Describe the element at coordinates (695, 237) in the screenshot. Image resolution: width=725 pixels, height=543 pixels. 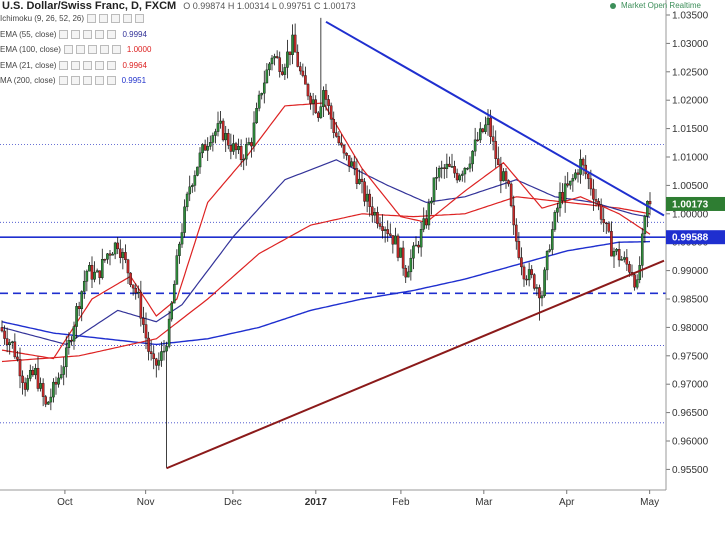
I see `price-label-box` at that location.